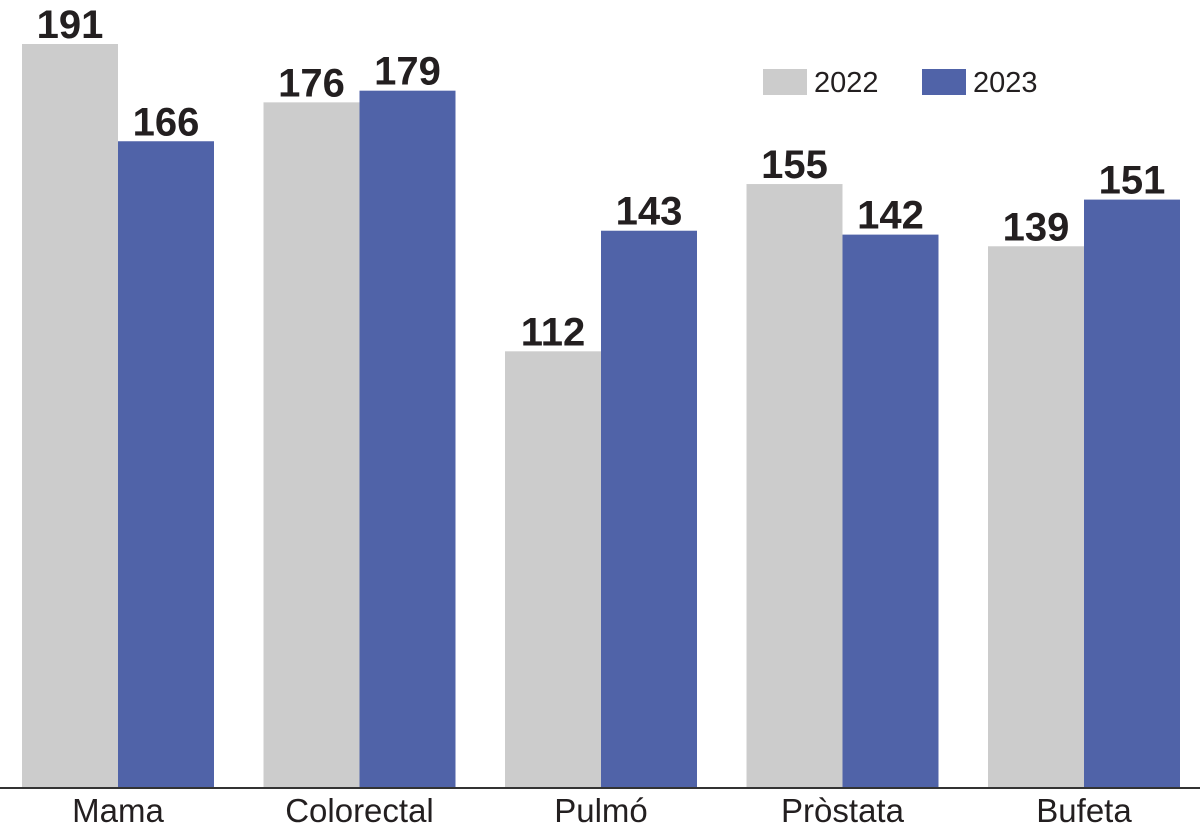  What do you see at coordinates (1036, 517) in the screenshot?
I see `bar-bufeta-2022` at bounding box center [1036, 517].